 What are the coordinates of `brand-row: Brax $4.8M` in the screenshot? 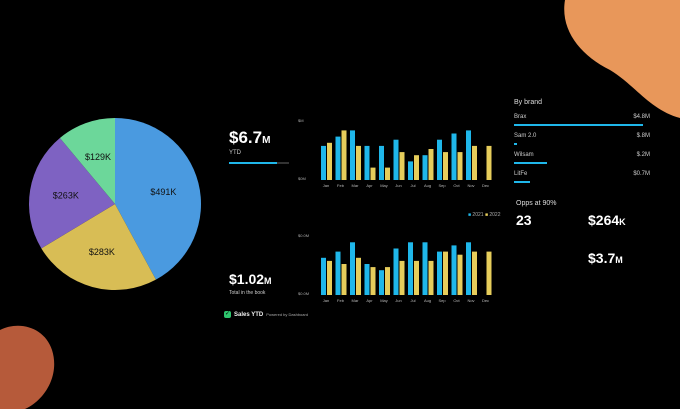 It's located at (582, 125).